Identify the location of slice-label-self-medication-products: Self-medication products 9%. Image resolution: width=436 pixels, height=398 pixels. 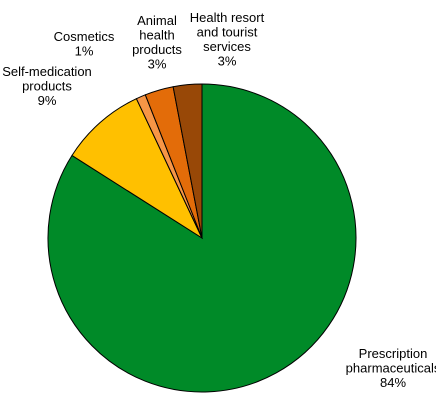
(47, 86).